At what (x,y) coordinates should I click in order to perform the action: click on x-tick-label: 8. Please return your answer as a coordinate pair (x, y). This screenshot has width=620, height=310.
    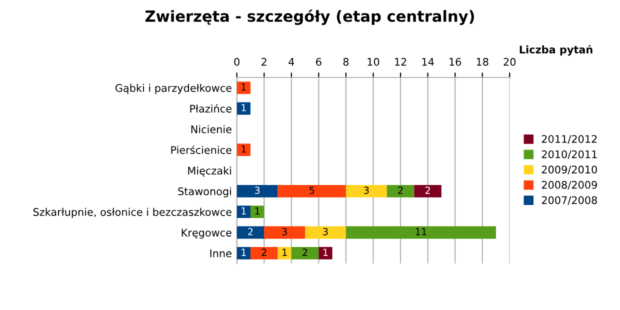
    Looking at the image, I should click on (346, 62).